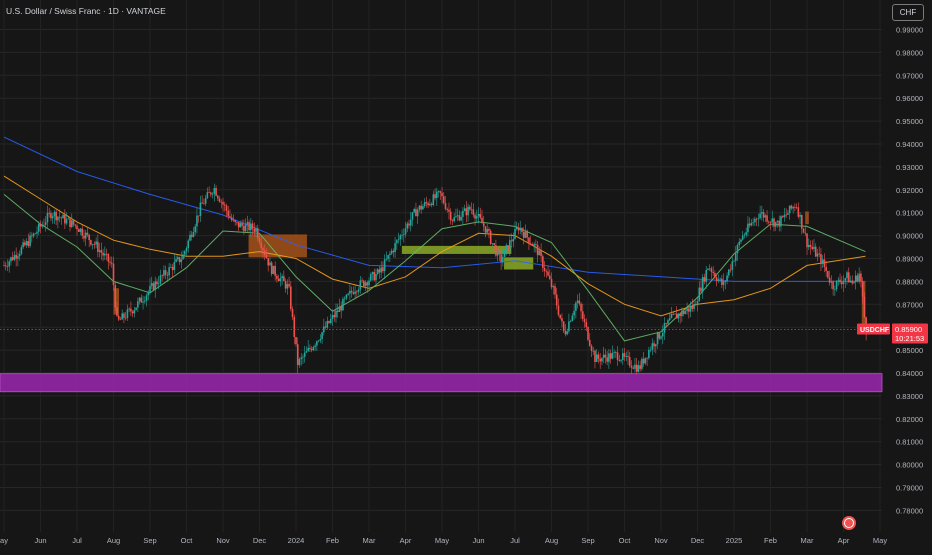  I want to click on currency-badge: CHF, so click(908, 12).